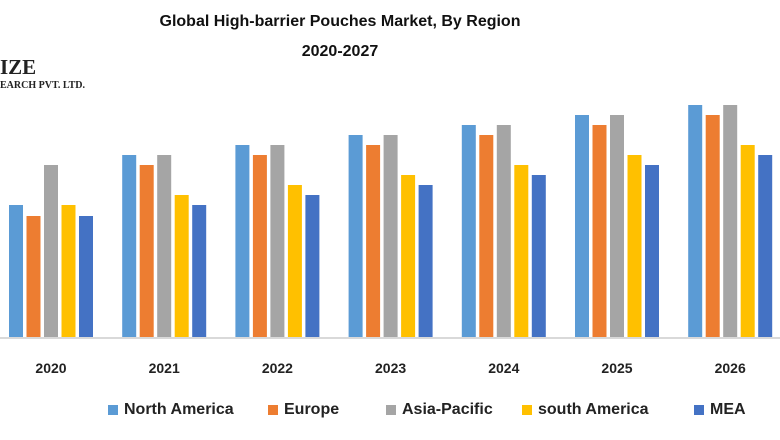  Describe the element at coordinates (355, 236) in the screenshot. I see `bar-north-america-2023` at that location.